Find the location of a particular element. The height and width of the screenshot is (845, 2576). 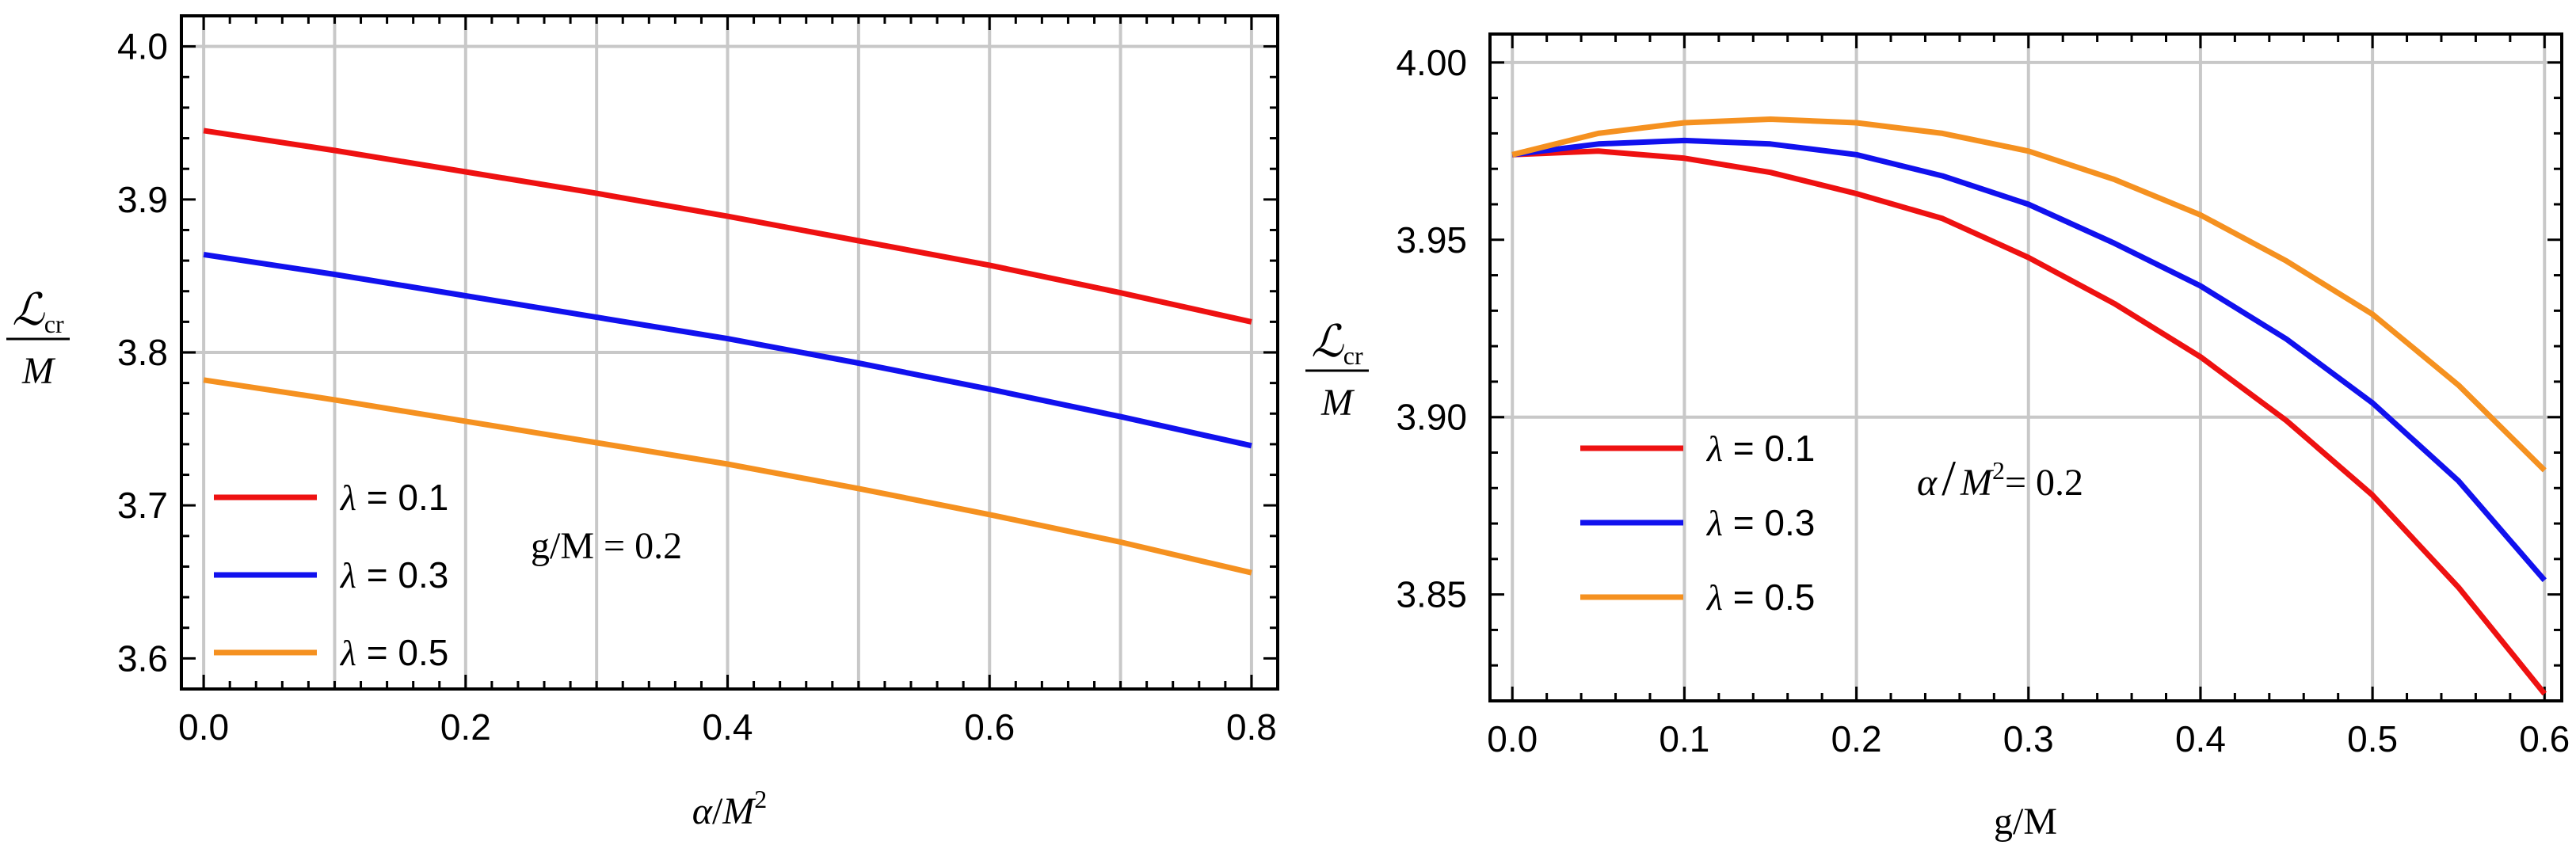

chart1-annotation: α/M2= 0.2 is located at coordinates (2000, 478).